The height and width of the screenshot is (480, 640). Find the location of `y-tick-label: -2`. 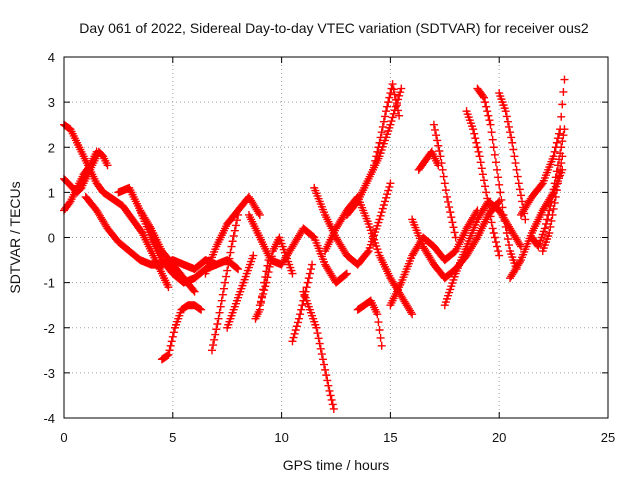

y-tick-label: -2 is located at coordinates (49, 328).